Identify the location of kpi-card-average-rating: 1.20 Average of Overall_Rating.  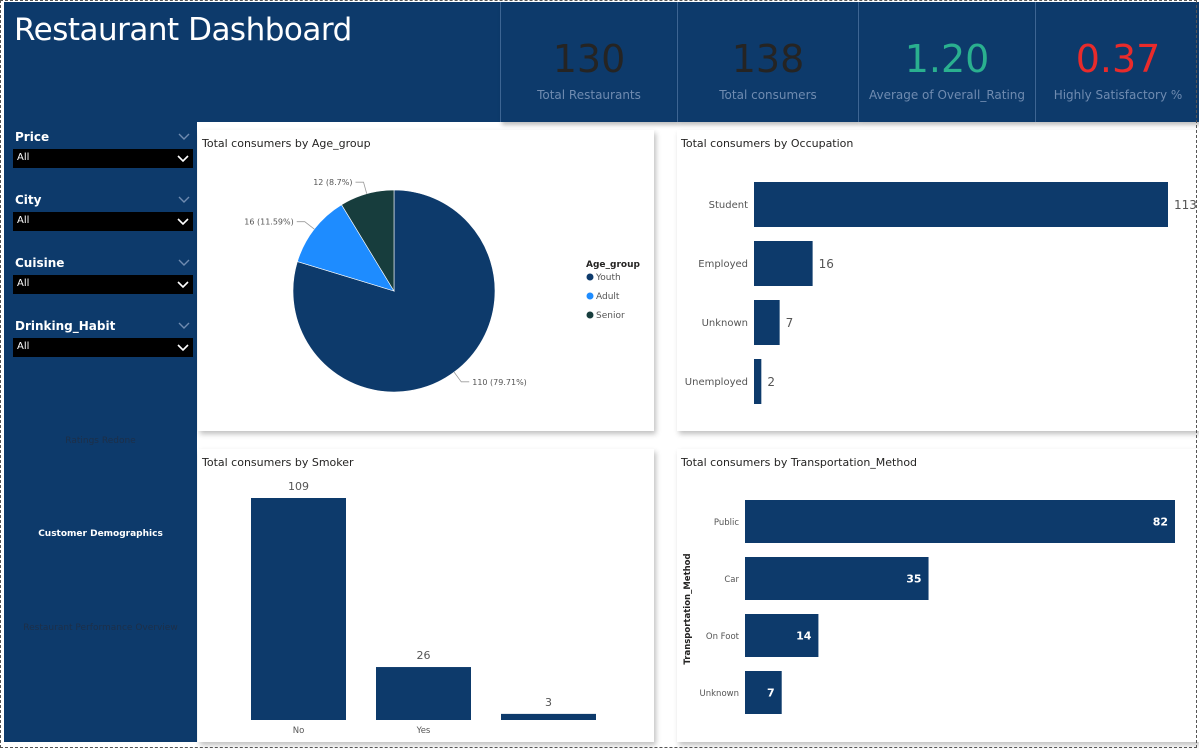
(946, 62).